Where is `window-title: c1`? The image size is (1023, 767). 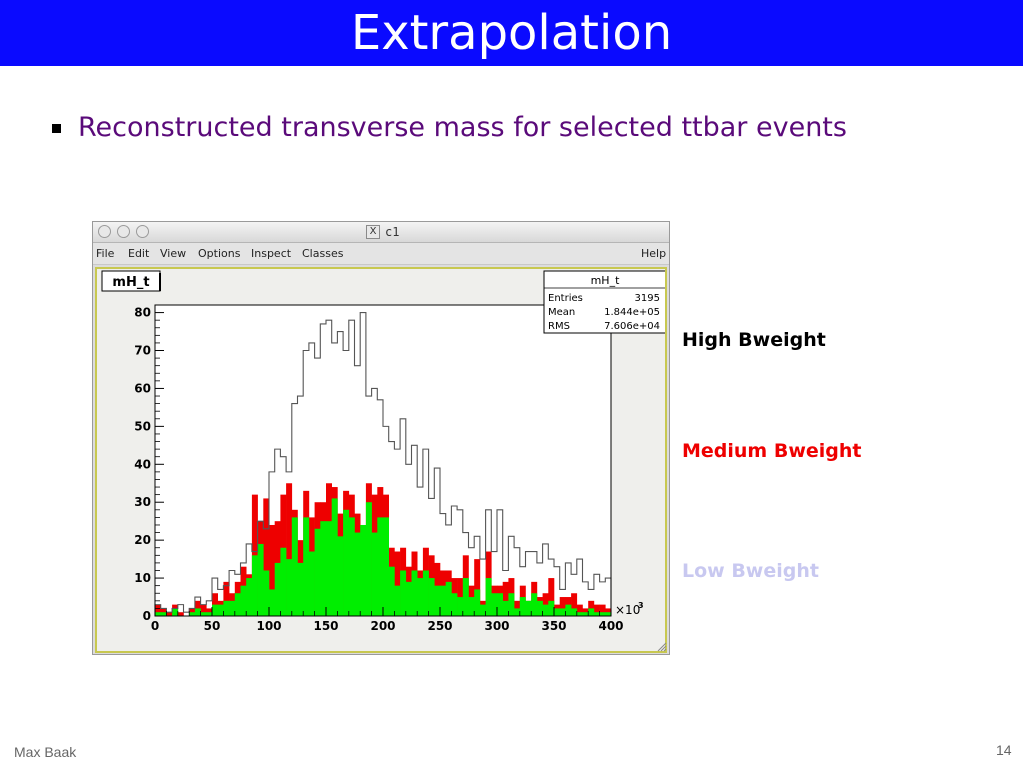 window-title: c1 is located at coordinates (392, 232).